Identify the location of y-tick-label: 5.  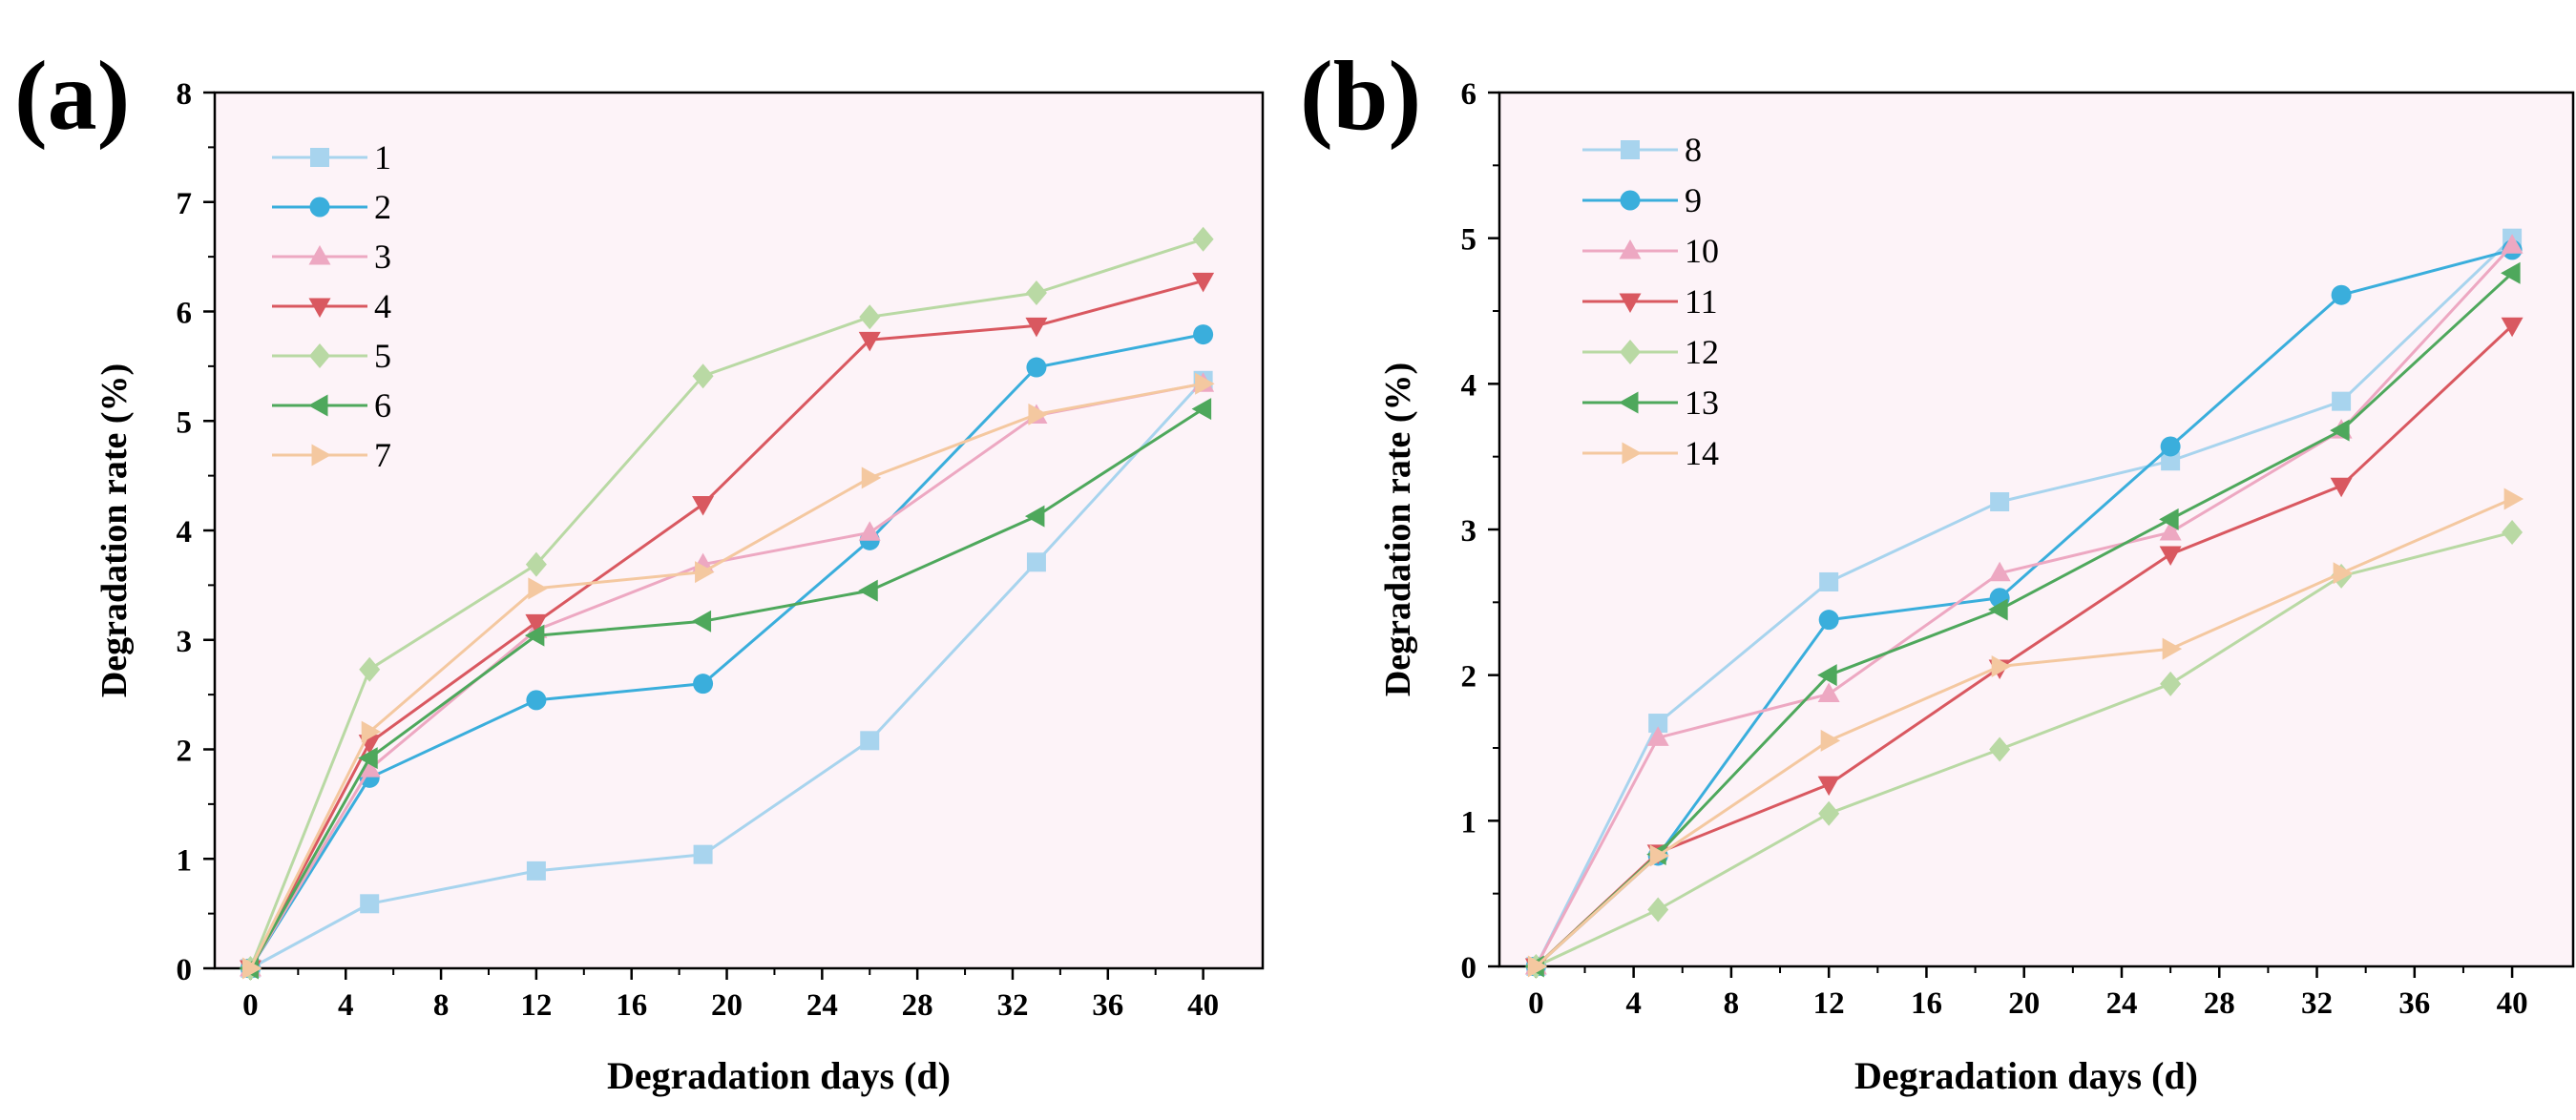
(1469, 240).